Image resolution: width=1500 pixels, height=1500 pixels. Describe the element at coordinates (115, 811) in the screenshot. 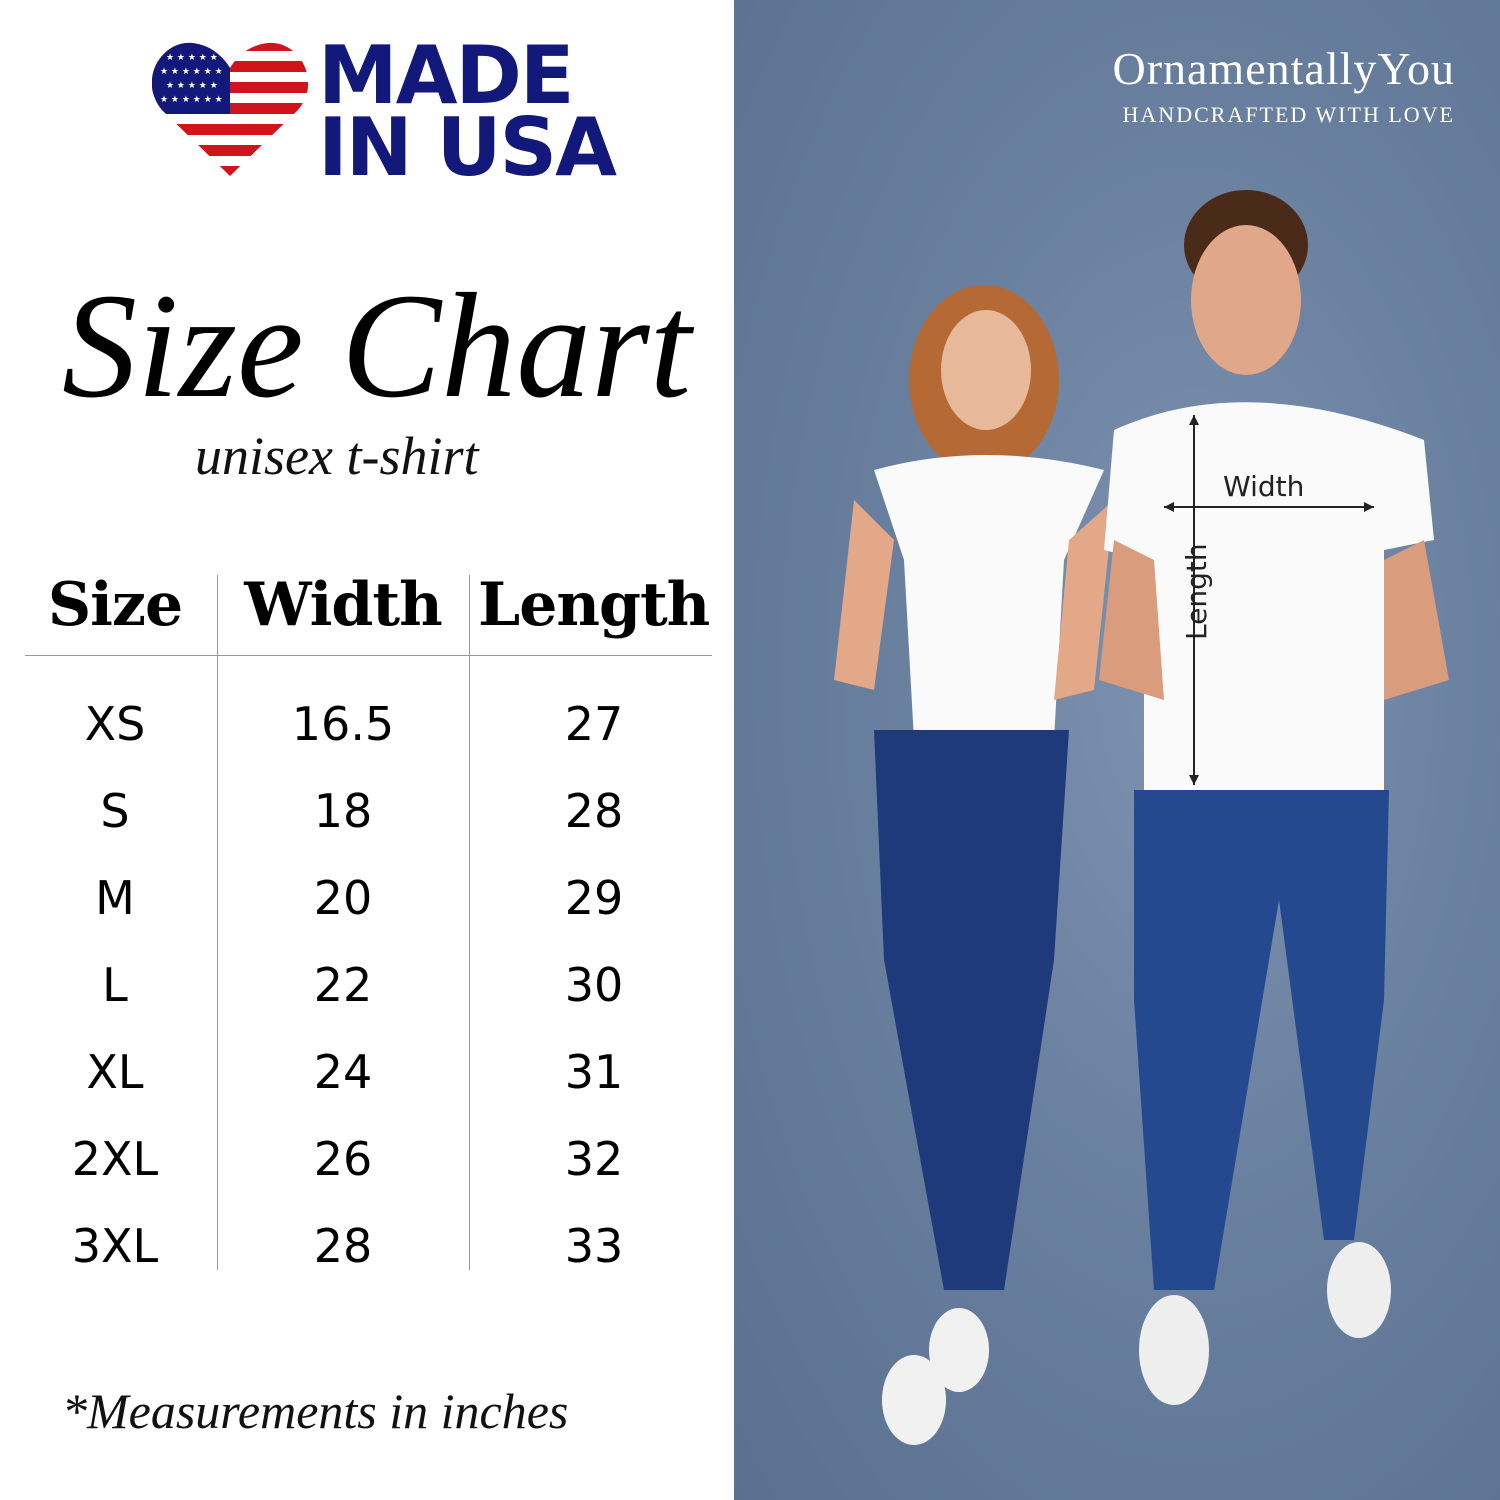

I see `size-cell: S` at that location.